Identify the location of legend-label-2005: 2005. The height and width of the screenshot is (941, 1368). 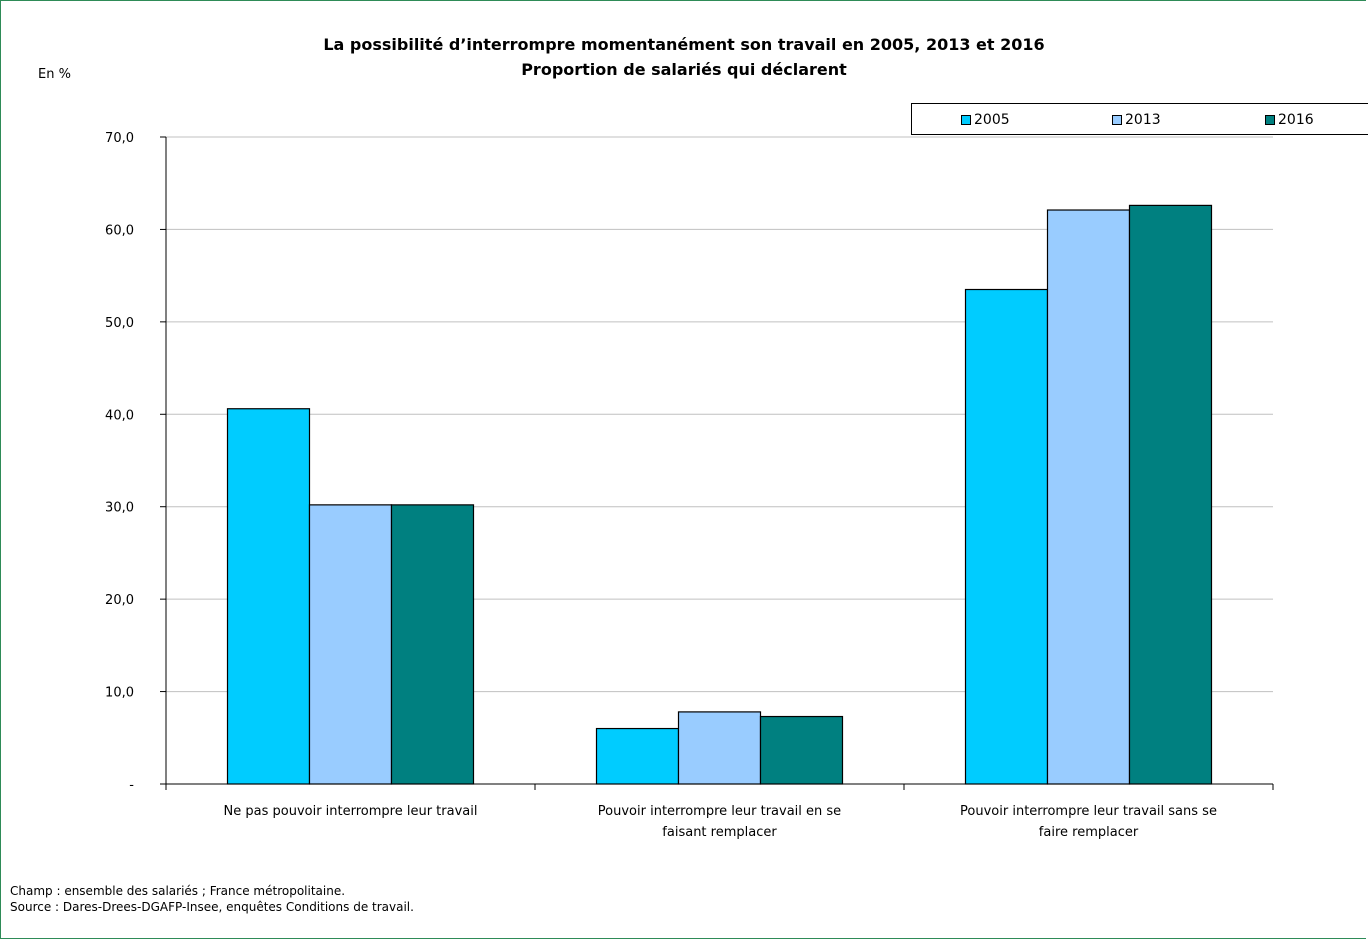
(992, 120).